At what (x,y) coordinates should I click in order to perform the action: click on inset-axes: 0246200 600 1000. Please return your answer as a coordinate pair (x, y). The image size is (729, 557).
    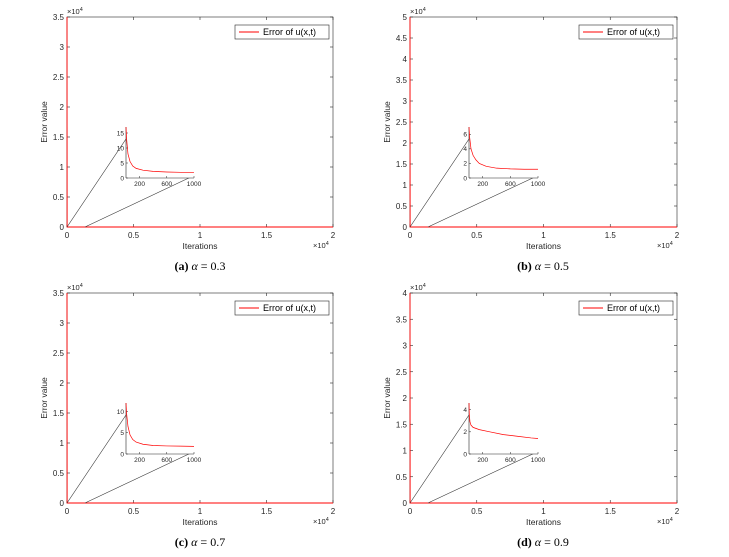
    Looking at the image, I should click on (504, 157).